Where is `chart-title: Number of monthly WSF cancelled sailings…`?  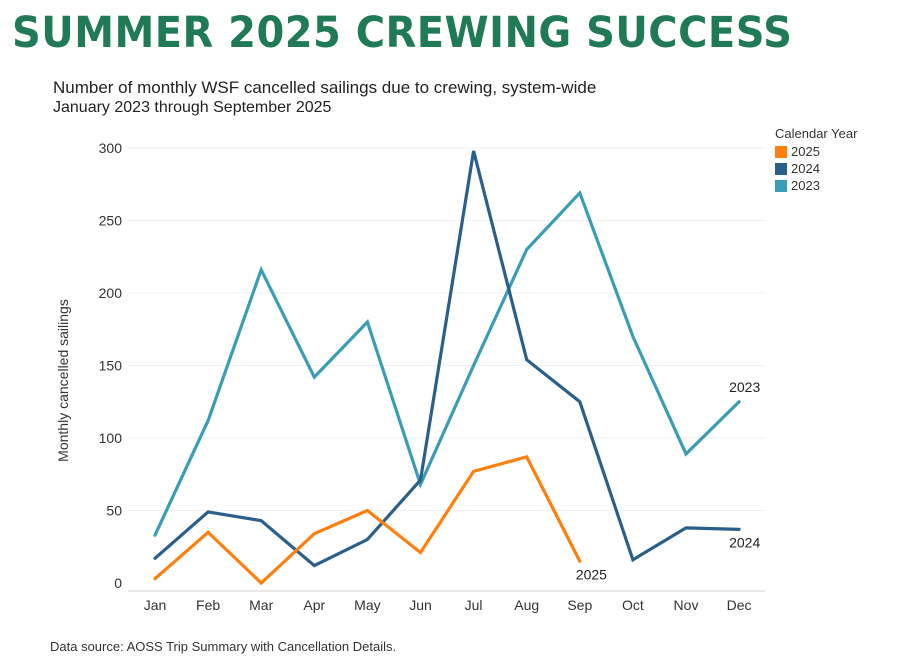 chart-title: Number of monthly WSF cancelled sailings… is located at coordinates (325, 87).